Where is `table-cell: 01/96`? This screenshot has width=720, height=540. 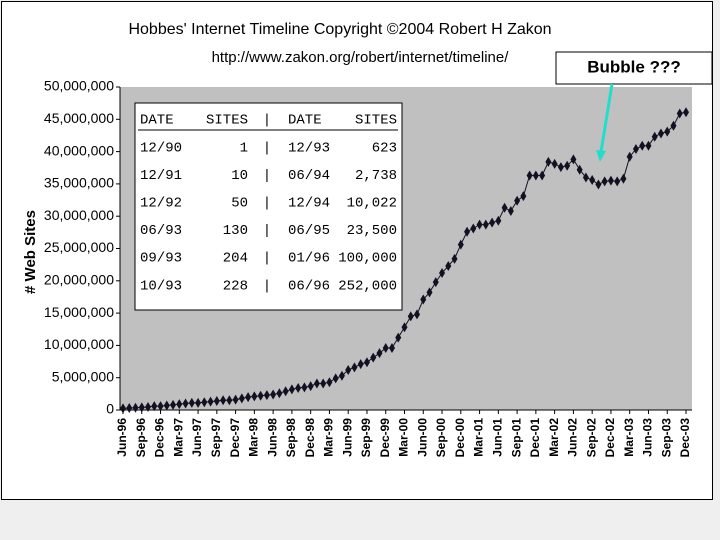 table-cell: 01/96 is located at coordinates (309, 259).